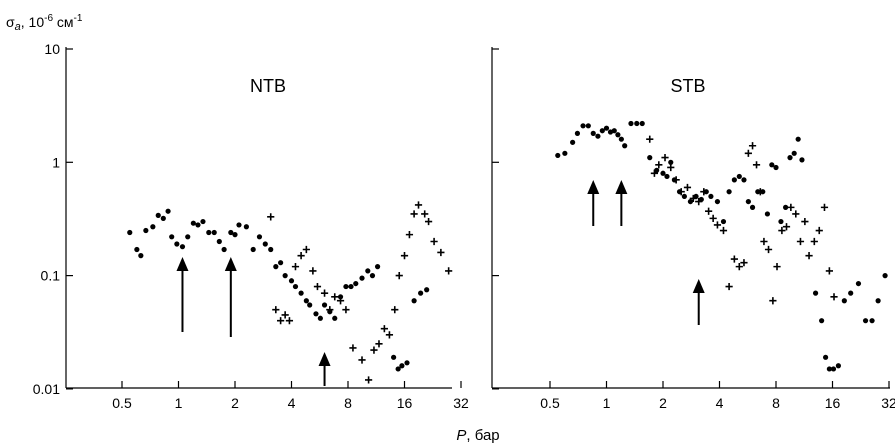 The image size is (895, 446). Describe the element at coordinates (63, 22) in the screenshot. I see `y-label-unit: см` at that location.